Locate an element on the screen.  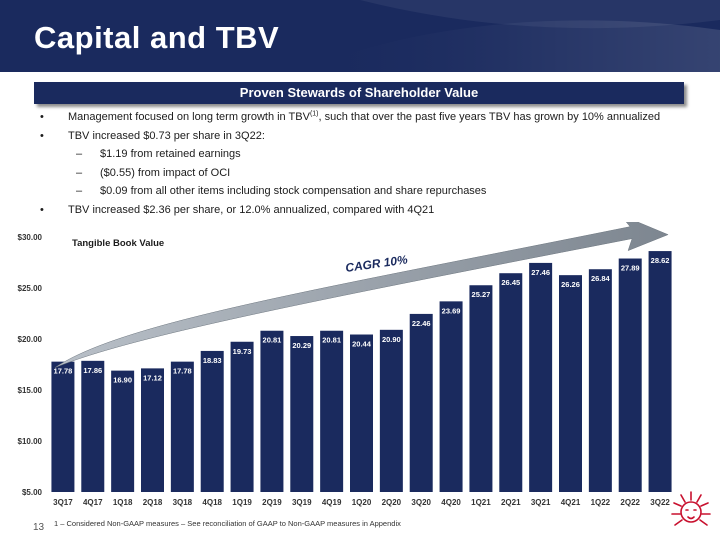
data-label: 26.84 is located at coordinates (601, 278).